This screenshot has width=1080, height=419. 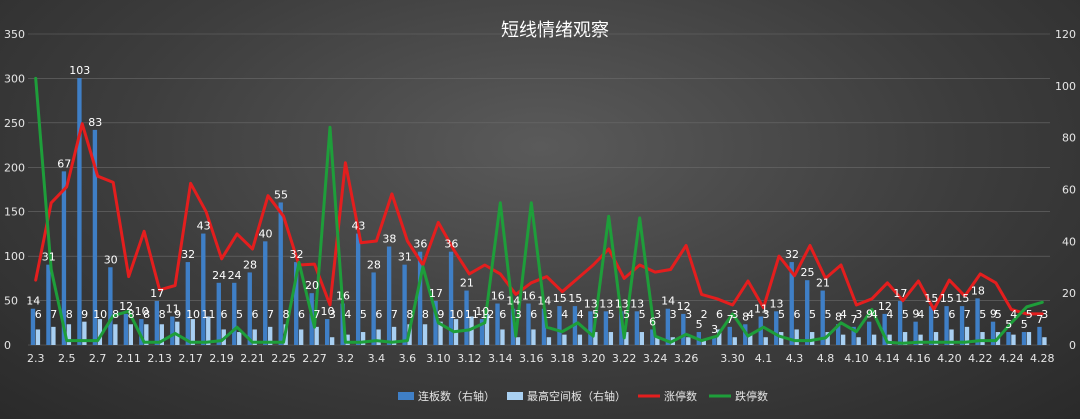 What do you see at coordinates (438, 358) in the screenshot?
I see `x-tick-label: 3.10` at bounding box center [438, 358].